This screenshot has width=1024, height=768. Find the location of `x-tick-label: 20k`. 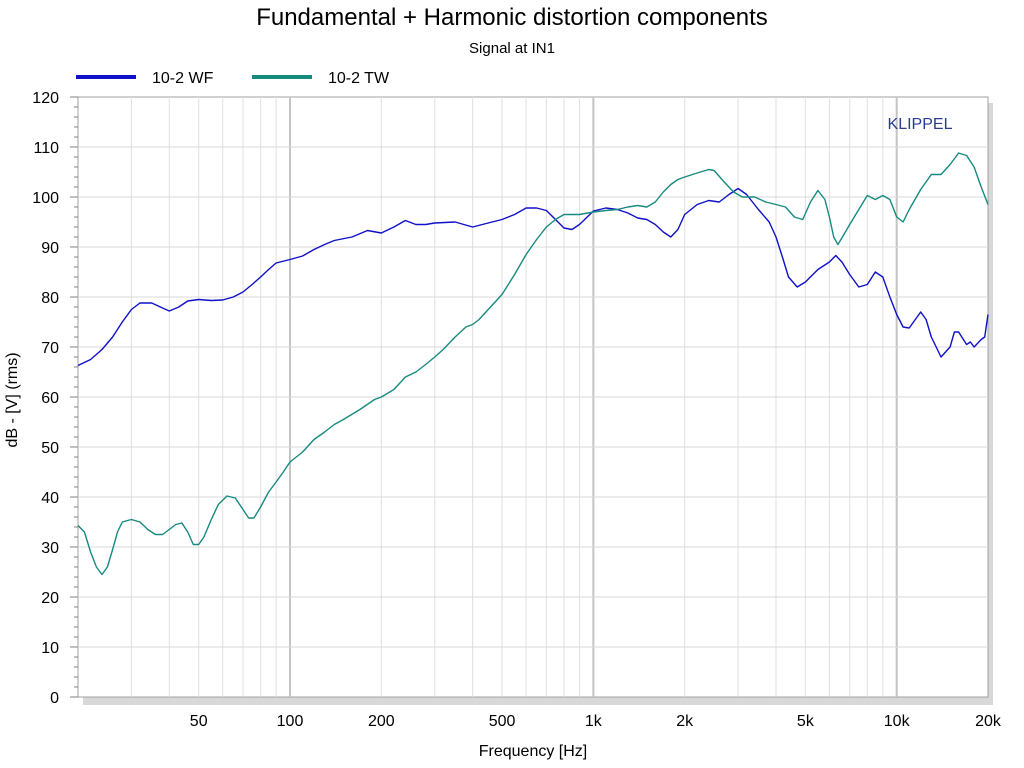

x-tick-label: 20k is located at coordinates (988, 721).